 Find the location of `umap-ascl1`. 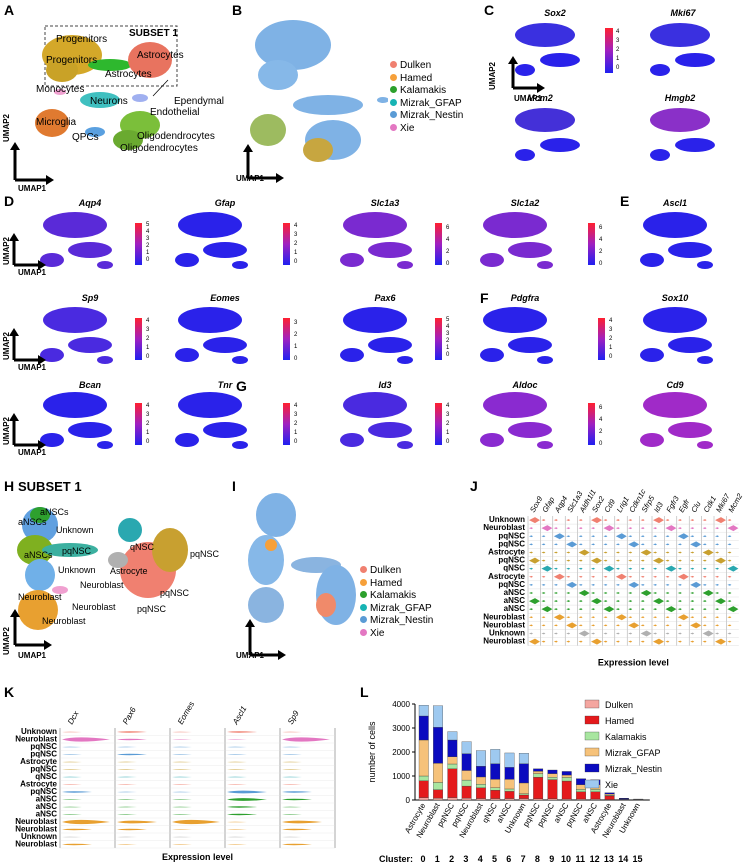

umap-ascl1 is located at coordinates (676, 240).